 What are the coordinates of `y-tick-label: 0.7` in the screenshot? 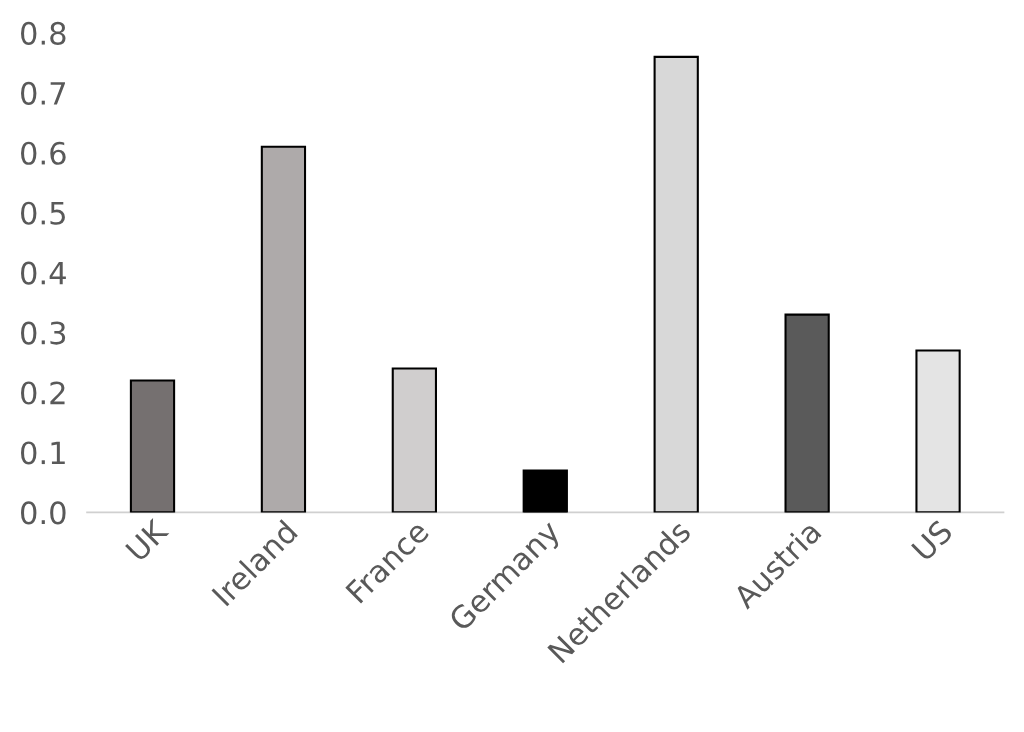 It's located at (43, 93).